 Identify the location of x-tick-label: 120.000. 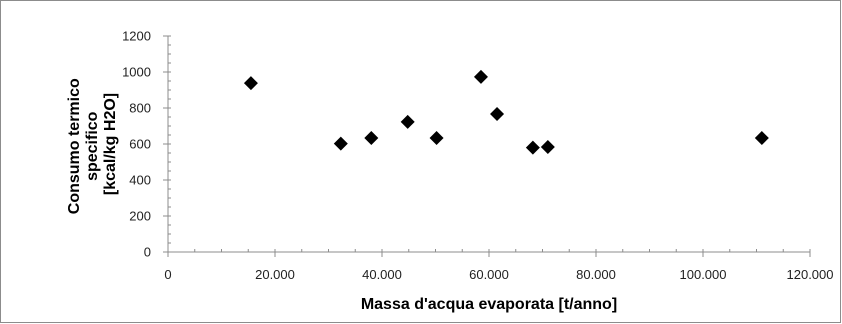
(810, 274).